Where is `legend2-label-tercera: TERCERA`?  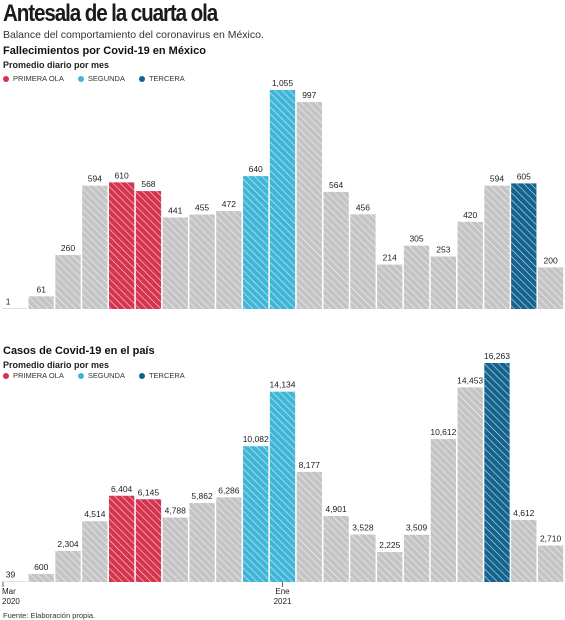
legend2-label-tercera: TERCERA is located at coordinates (166, 375).